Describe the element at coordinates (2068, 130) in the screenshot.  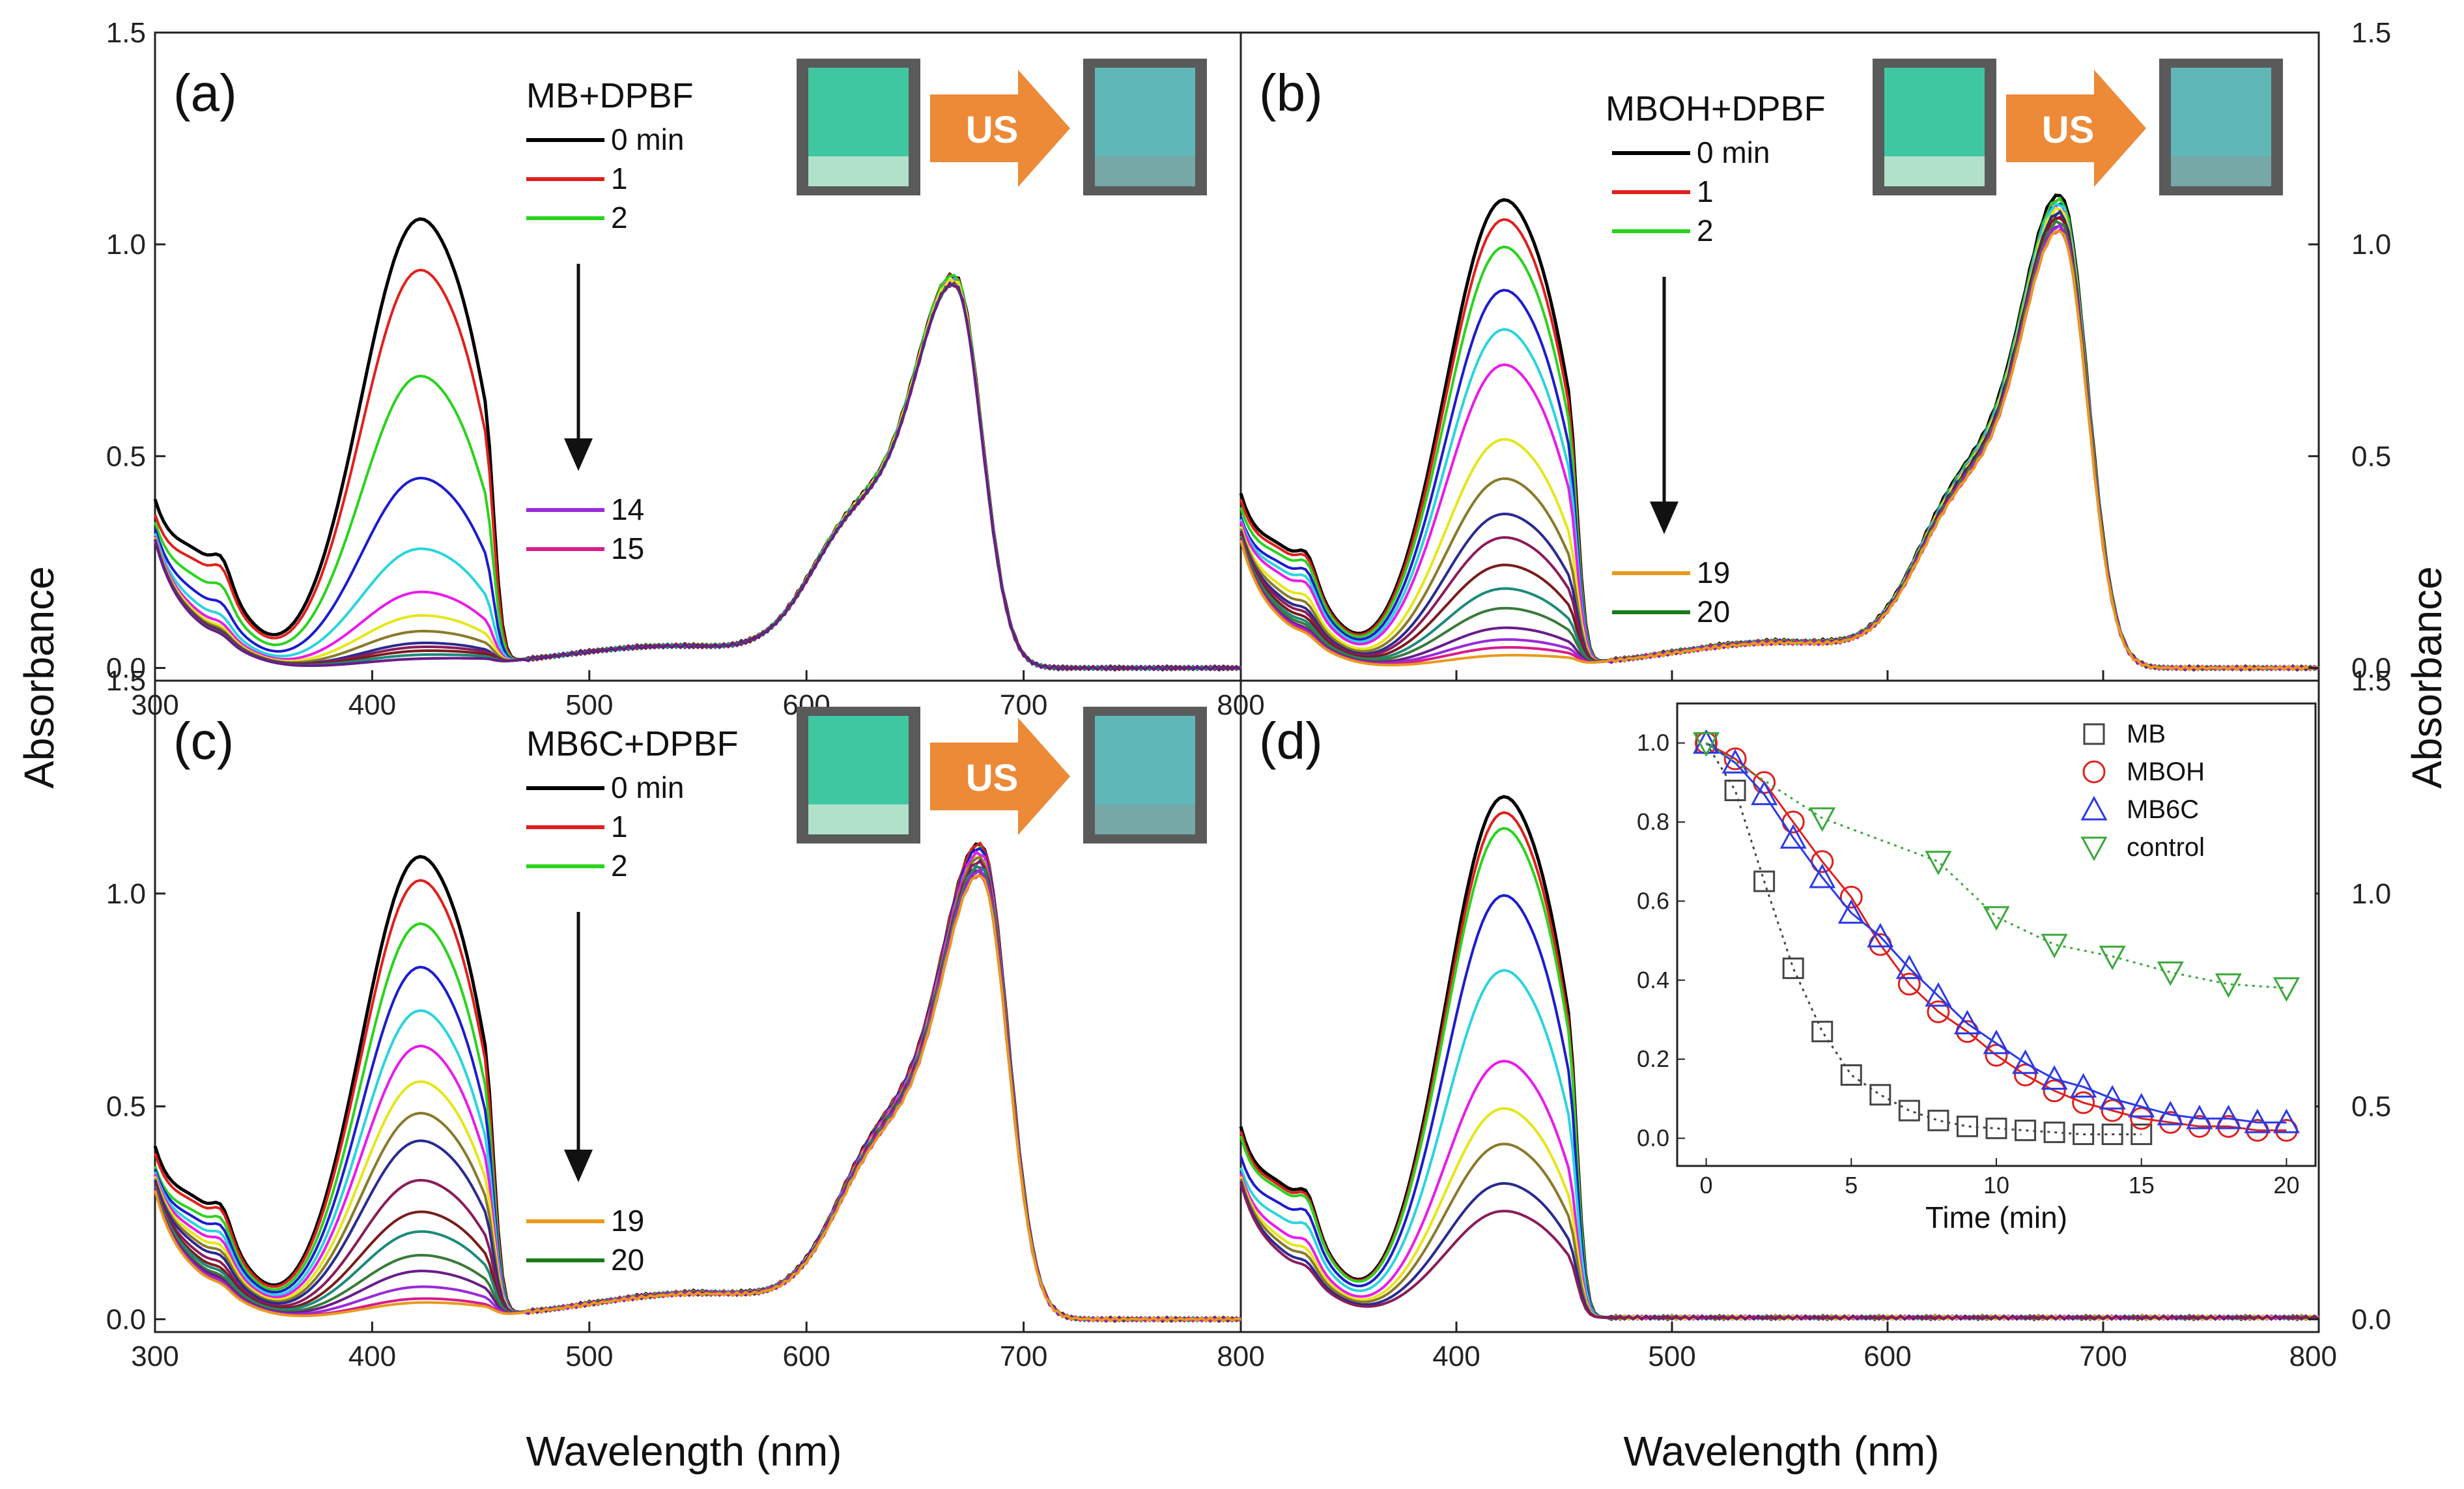
I see `us-label-b: US` at that location.